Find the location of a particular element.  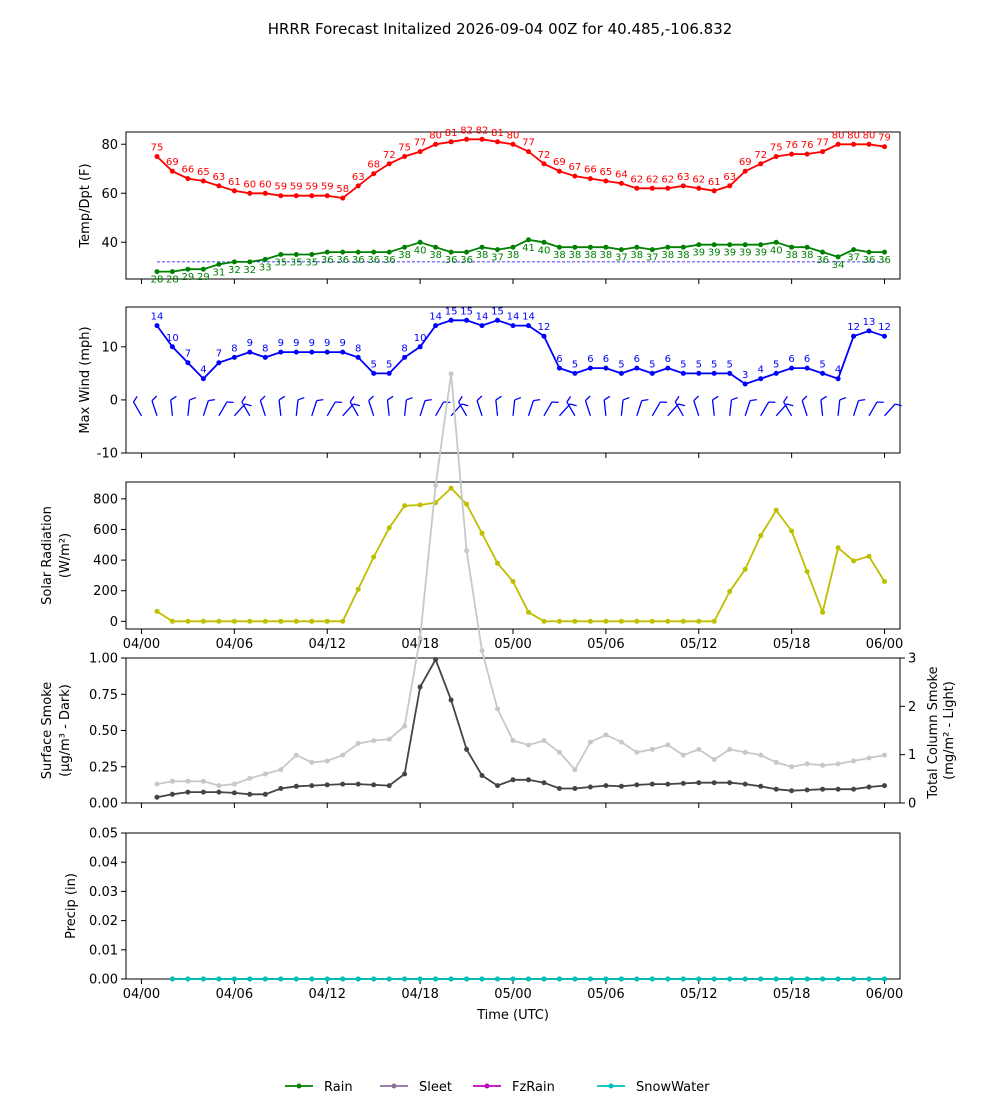

y-tick-label: 800 is located at coordinates (105, 499).